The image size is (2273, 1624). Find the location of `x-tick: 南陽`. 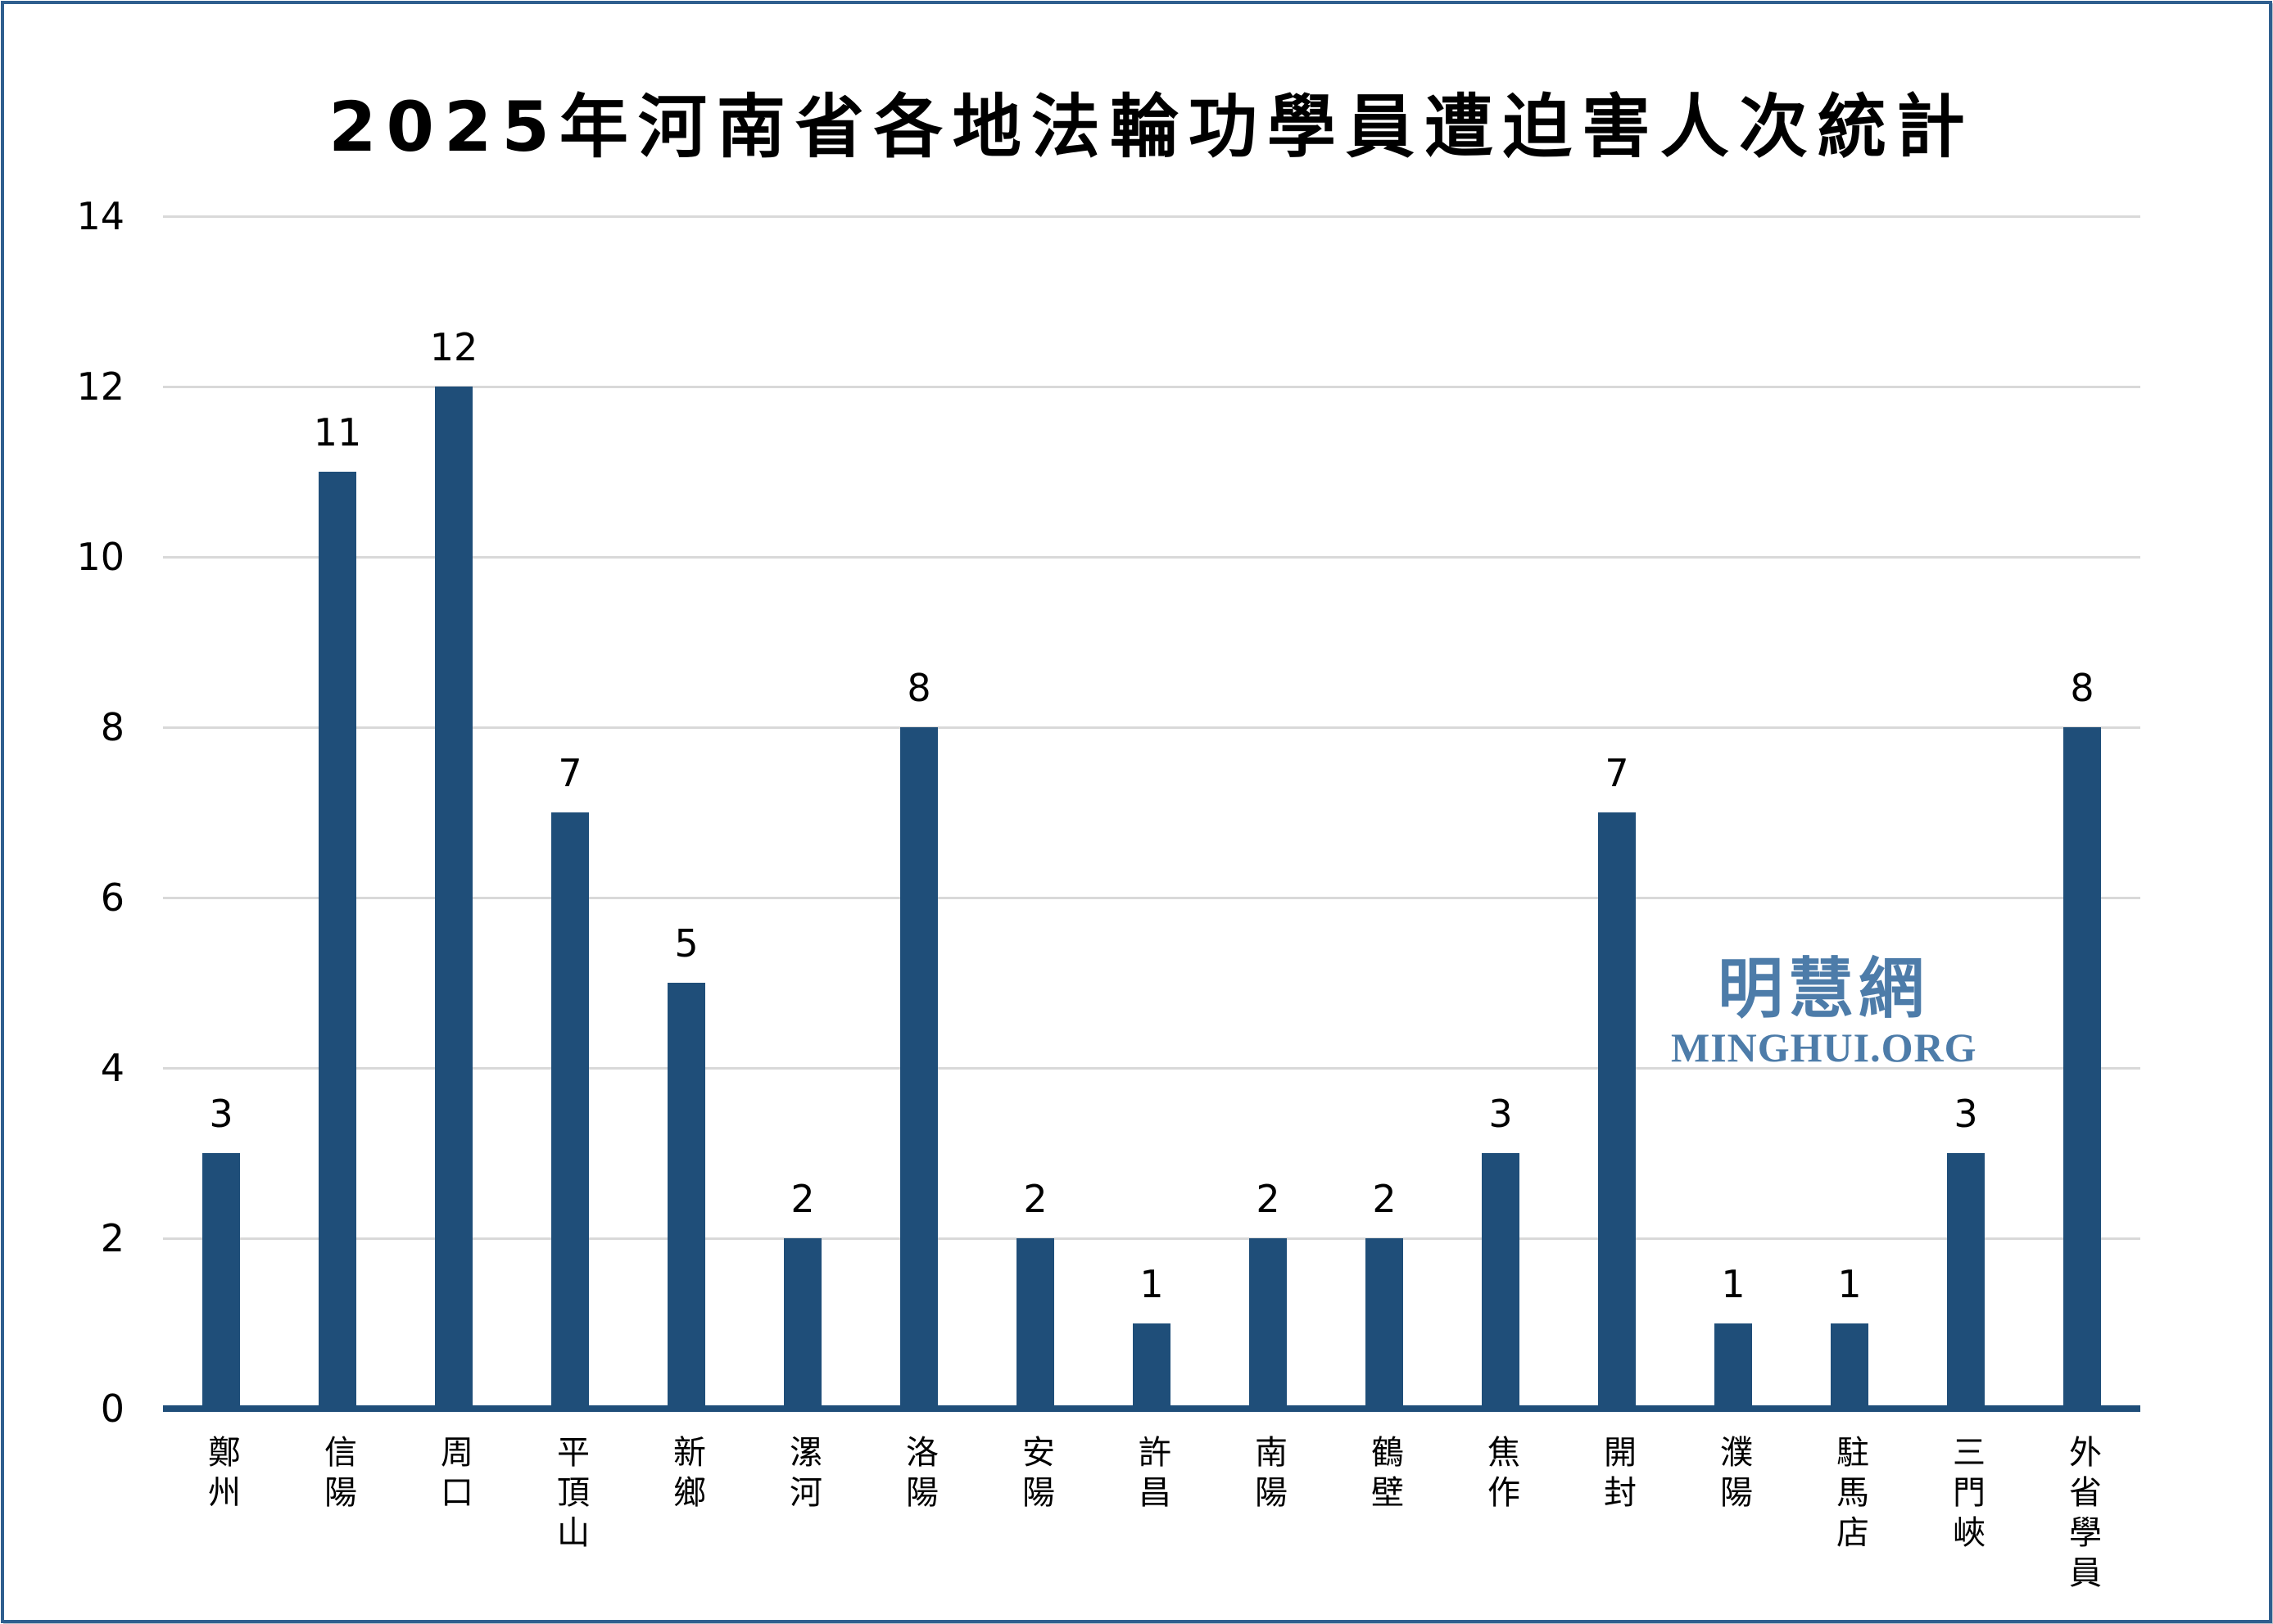

x-tick: 南陽 is located at coordinates (1268, 1475).